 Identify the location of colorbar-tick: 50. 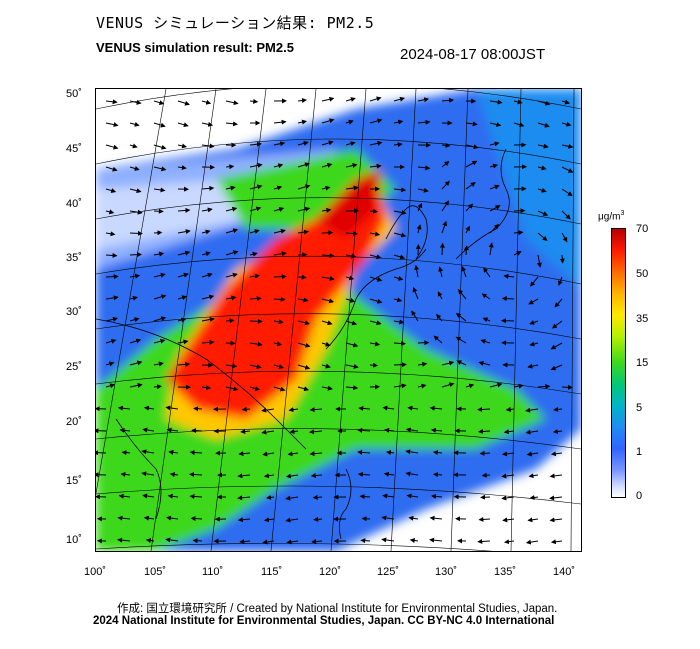
(642, 274).